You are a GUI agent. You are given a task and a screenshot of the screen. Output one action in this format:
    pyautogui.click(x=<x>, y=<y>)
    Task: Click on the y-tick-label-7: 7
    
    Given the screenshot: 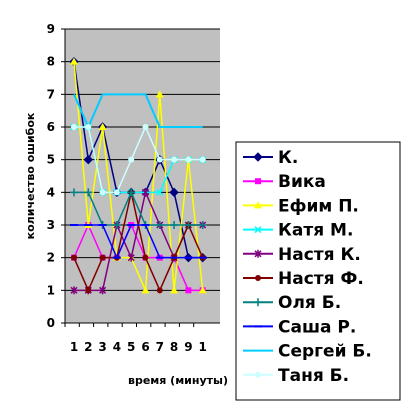 What is the action you would take?
    pyautogui.click(x=51, y=94)
    